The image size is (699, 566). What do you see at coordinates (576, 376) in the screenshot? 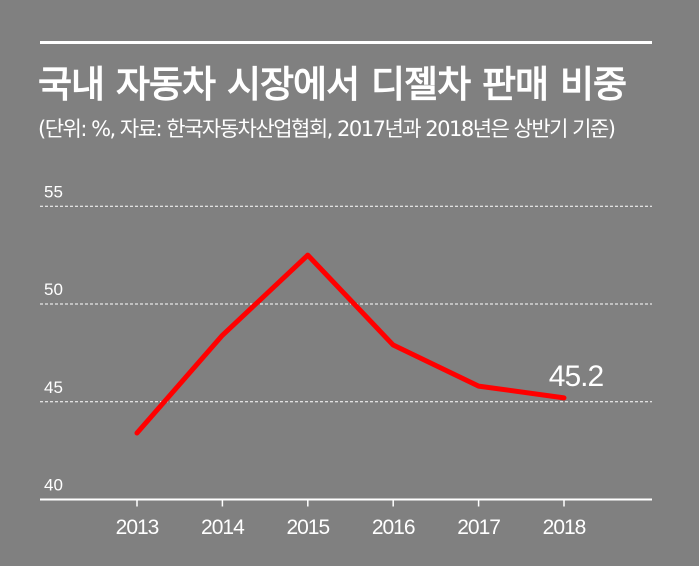
I see `data-label: 45.2` at bounding box center [576, 376].